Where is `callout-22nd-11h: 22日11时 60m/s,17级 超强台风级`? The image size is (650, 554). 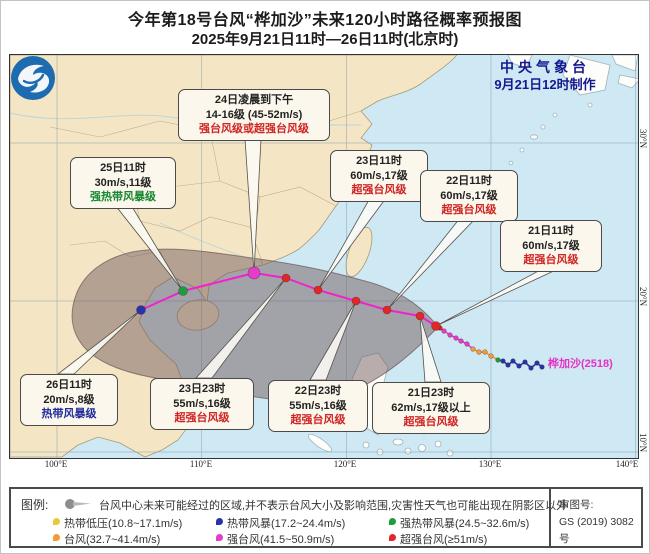
callout-22nd-11h: 22日11时 60m/s,17级 超强台风级 is located at coordinates (469, 196).